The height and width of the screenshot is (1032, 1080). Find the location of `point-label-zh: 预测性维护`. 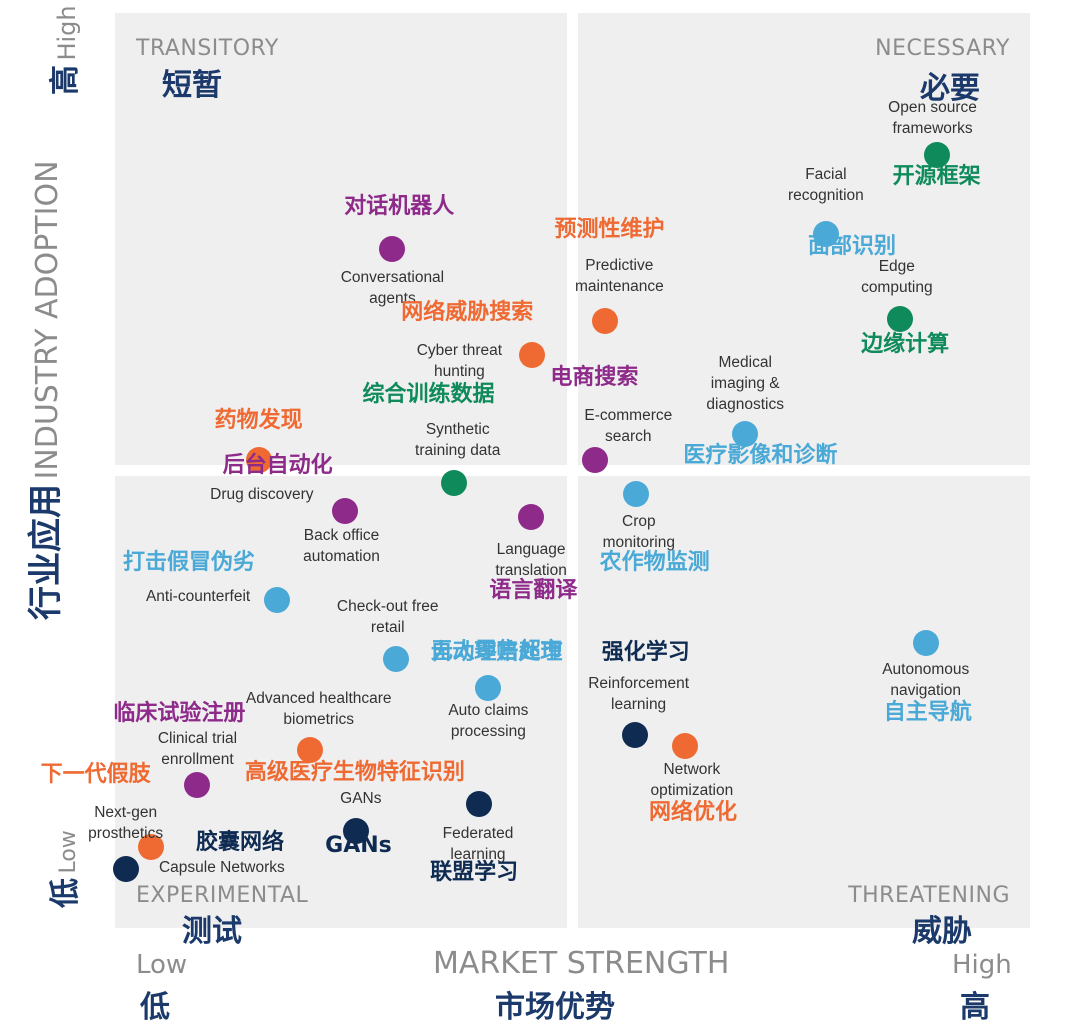

point-label-zh: 预测性维护 is located at coordinates (609, 230).